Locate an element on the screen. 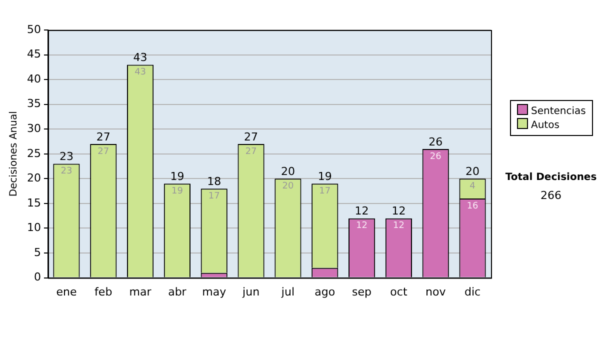 The image size is (600, 340). y-axis-title: Decisiones Anual is located at coordinates (14, 154).